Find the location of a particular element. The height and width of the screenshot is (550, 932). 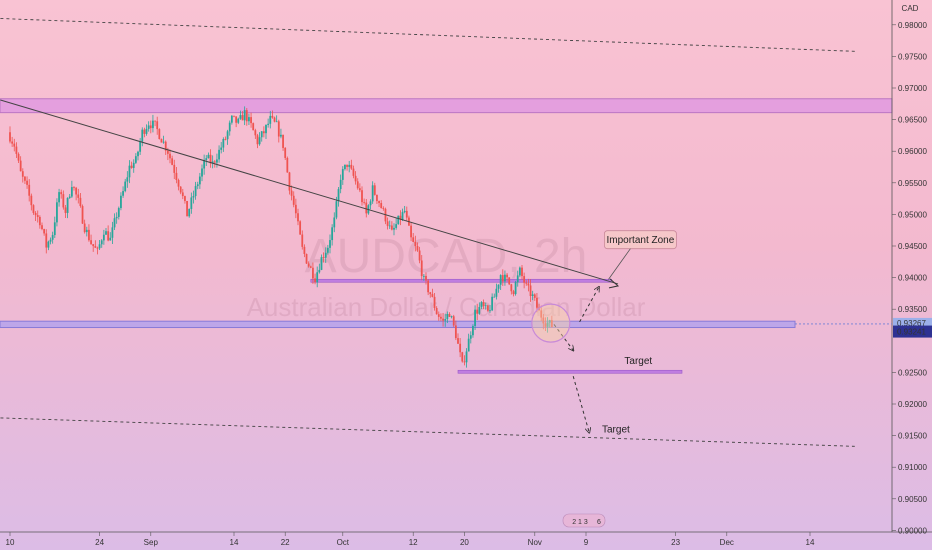

x-tick-label-3: 14 is located at coordinates (234, 542).